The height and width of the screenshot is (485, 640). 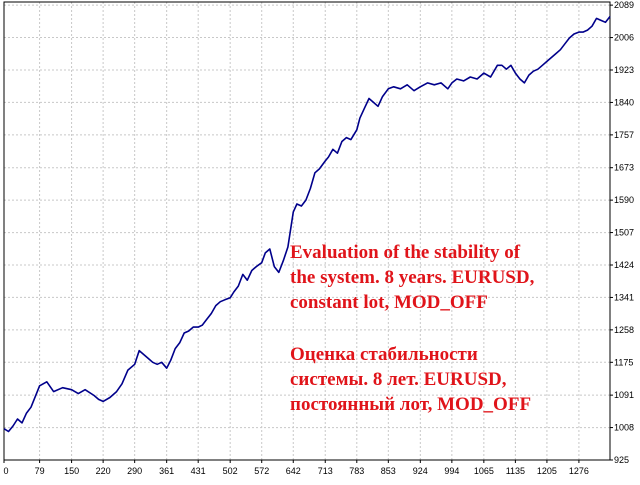 What do you see at coordinates (261, 471) in the screenshot?
I see `x-tick-label-8: 572` at bounding box center [261, 471].